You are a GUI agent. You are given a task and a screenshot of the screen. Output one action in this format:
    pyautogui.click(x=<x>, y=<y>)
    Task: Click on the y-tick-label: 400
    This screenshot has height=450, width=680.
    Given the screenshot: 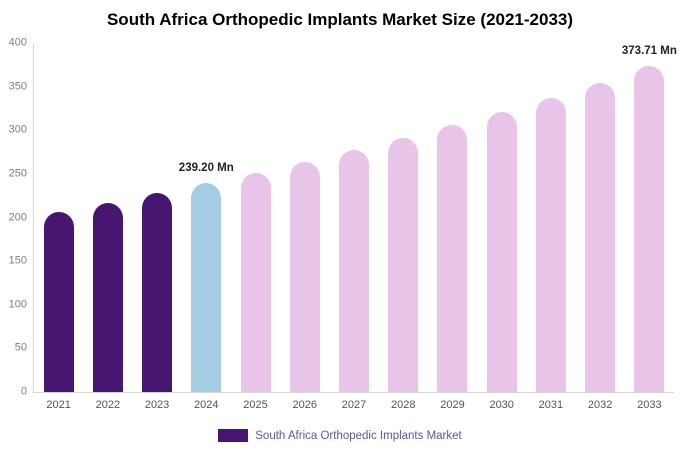 What is the action you would take?
    pyautogui.click(x=17, y=42)
    